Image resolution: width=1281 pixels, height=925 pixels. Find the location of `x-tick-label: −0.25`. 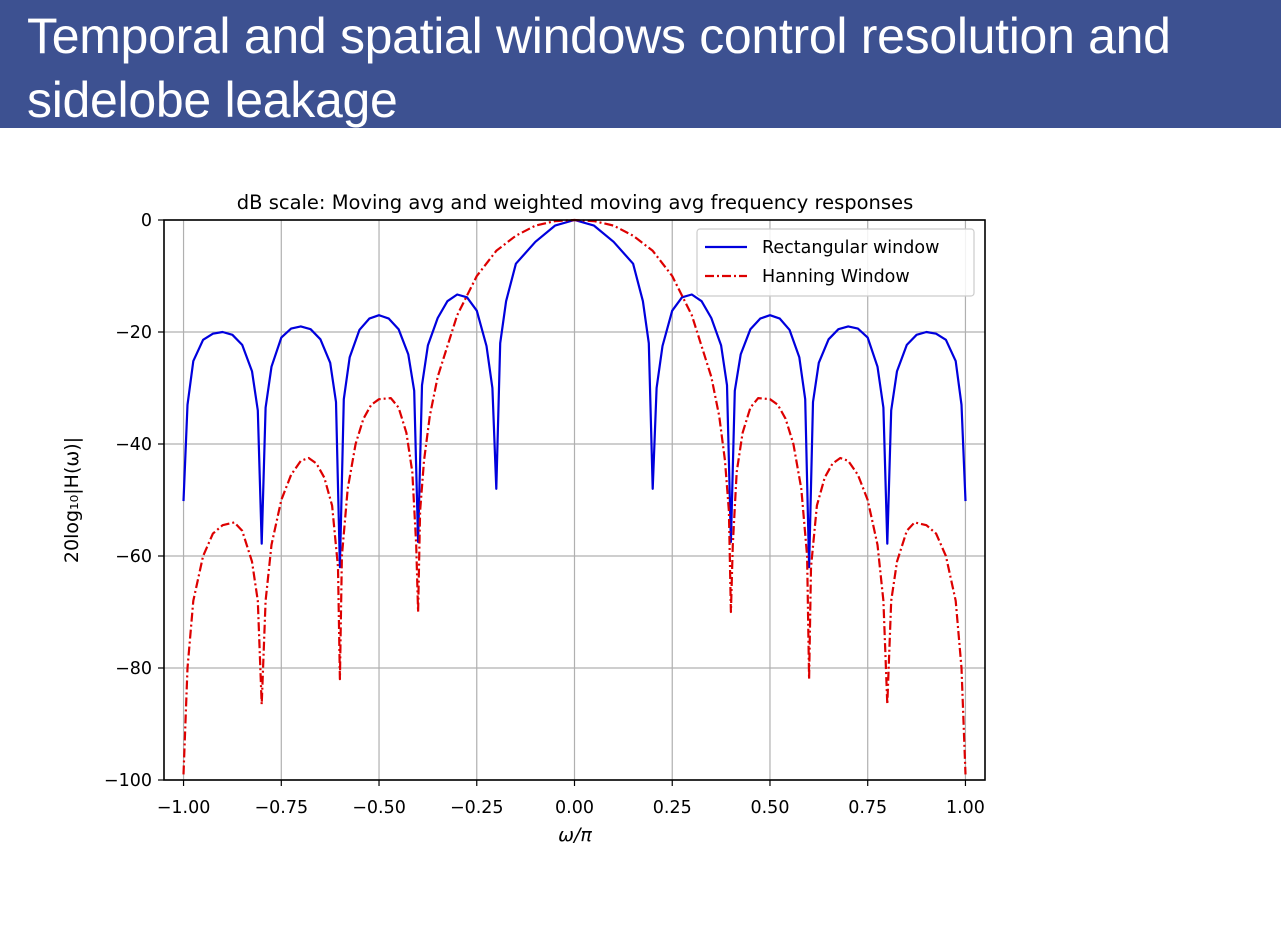

x-tick-label: −0.25 is located at coordinates (477, 808).